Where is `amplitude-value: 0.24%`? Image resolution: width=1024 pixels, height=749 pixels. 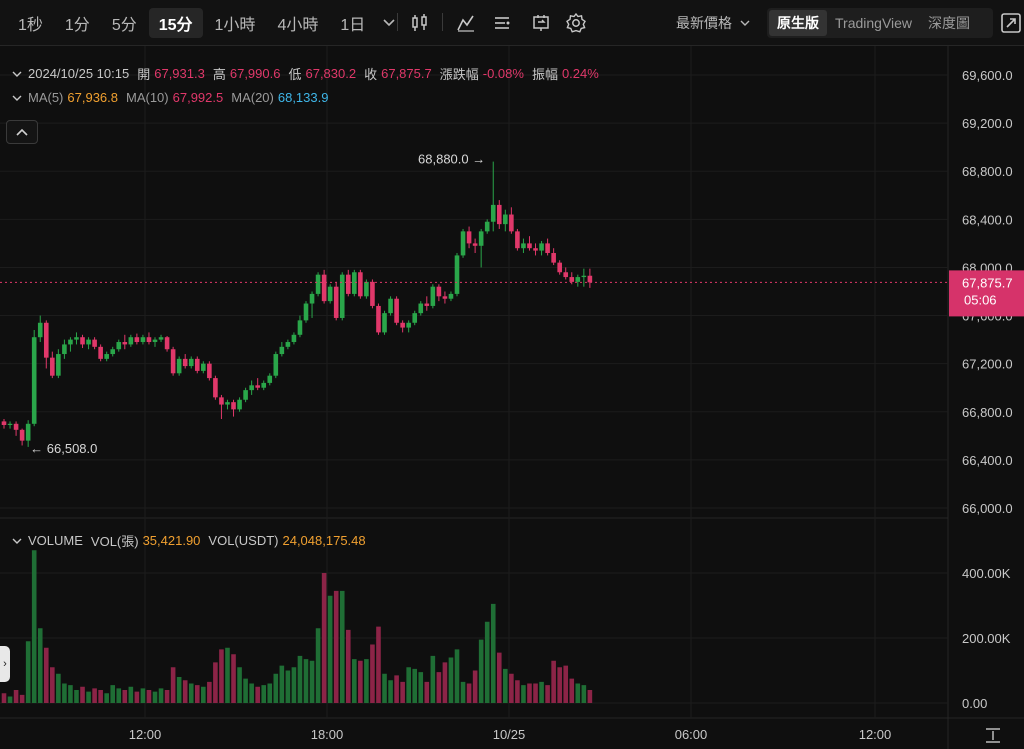
amplitude-value: 0.24% is located at coordinates (580, 73).